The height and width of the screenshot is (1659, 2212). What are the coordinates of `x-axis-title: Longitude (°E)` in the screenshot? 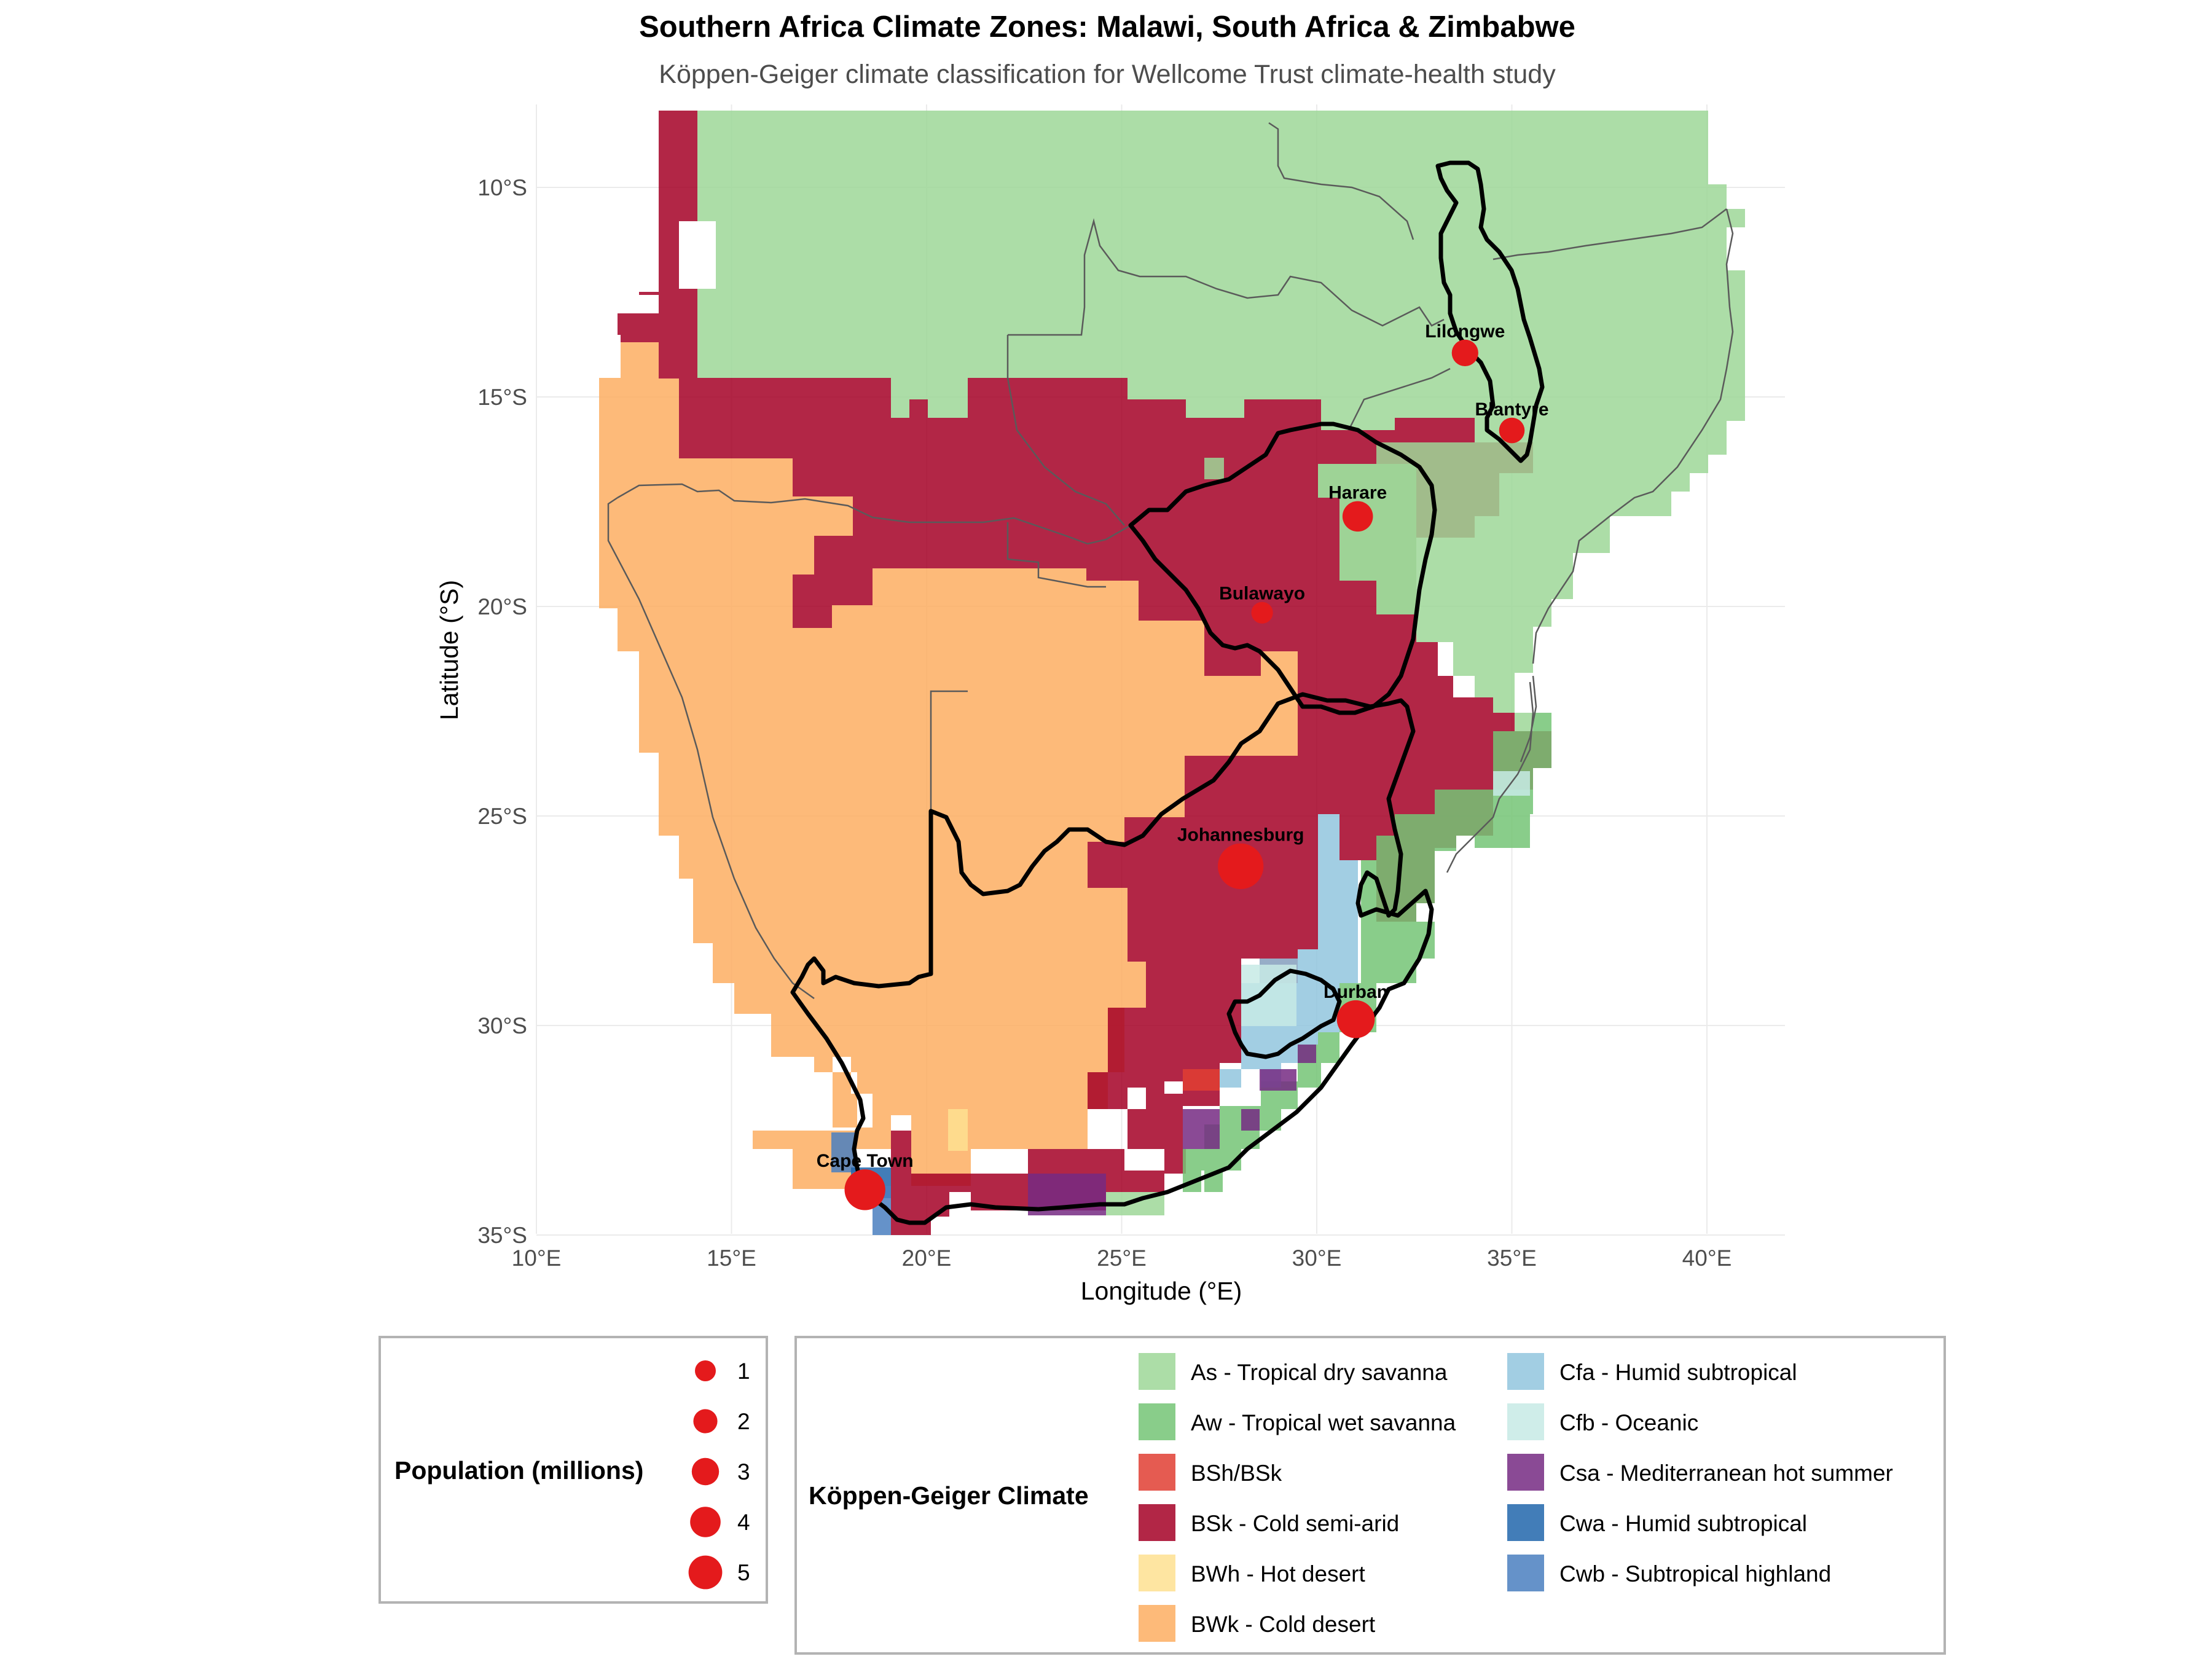 It's located at (1161, 1291).